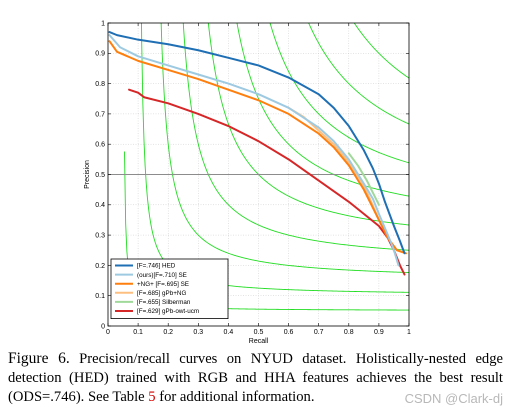 This screenshot has height=419, width=515. I want to click on y-tick-label: 0.1, so click(100, 296).